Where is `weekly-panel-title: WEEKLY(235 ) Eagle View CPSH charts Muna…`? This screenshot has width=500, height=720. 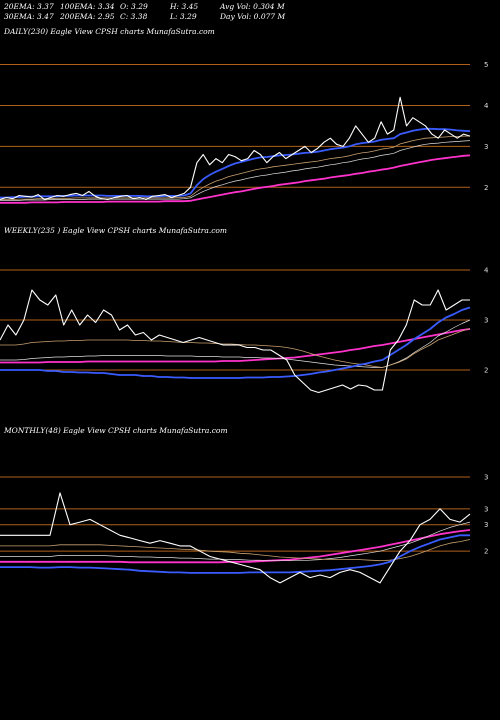 weekly-panel-title: WEEKLY(235 ) Eagle View CPSH charts Muna… is located at coordinates (116, 230).